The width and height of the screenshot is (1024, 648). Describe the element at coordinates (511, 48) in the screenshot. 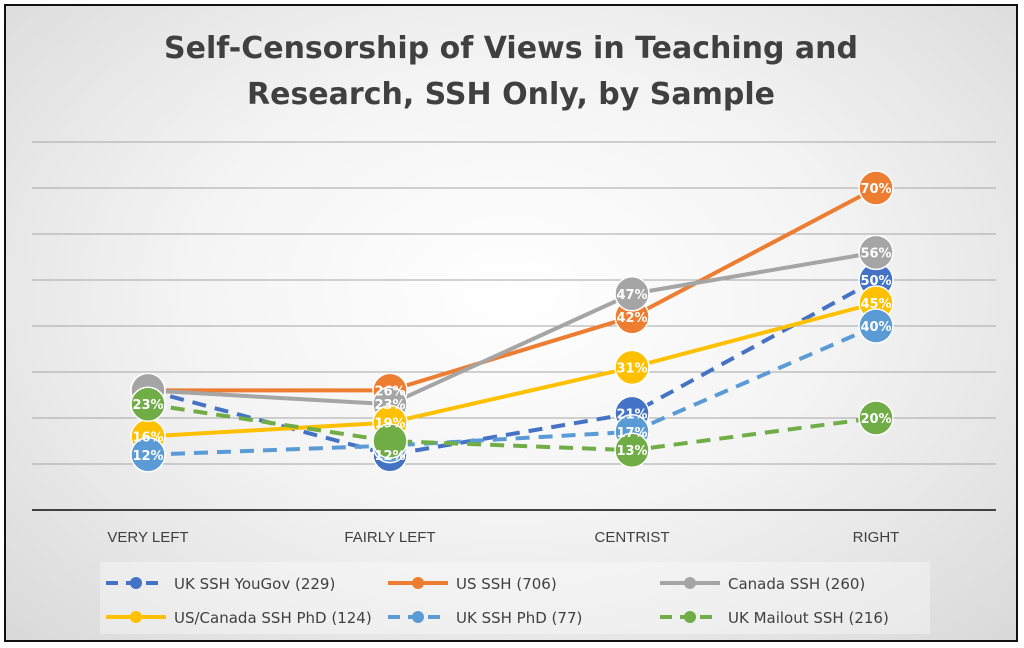

I see `chart-title-line-1: Self-Censorship of Views in Teaching and` at that location.